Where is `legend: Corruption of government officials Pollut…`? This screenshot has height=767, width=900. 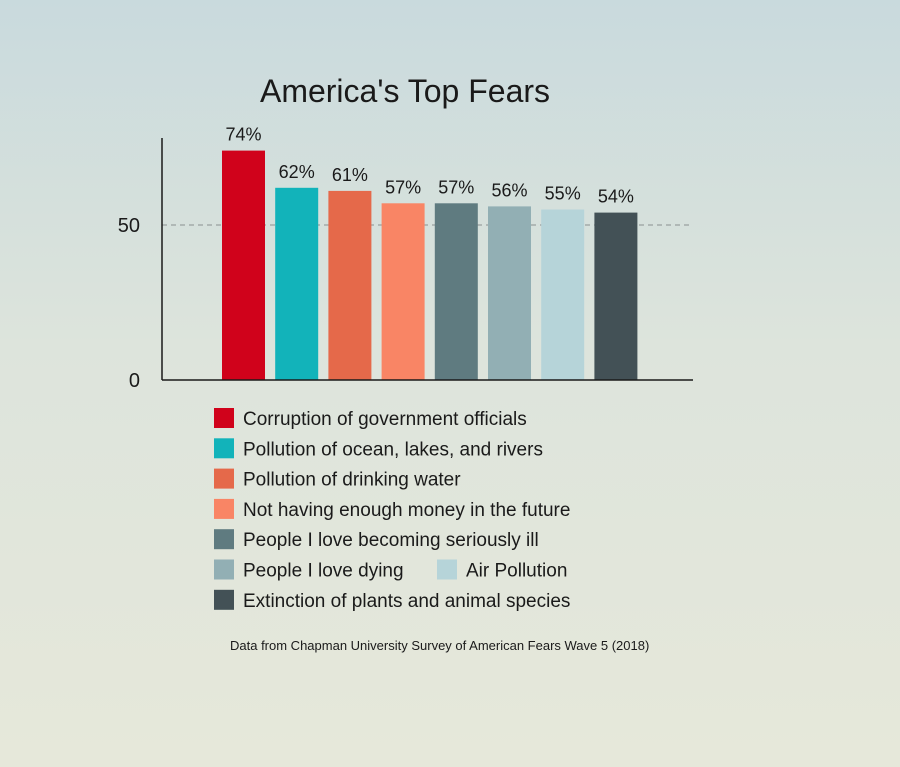 legend: Corruption of government officials Pollut… is located at coordinates (392, 510).